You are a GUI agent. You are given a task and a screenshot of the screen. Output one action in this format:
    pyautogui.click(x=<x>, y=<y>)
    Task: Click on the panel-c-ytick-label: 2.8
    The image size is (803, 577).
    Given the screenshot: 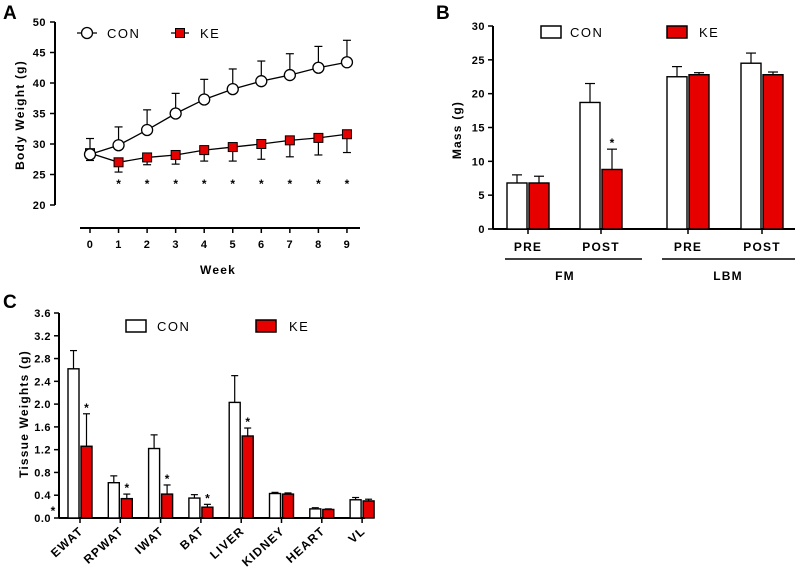 What is the action you would take?
    pyautogui.click(x=42, y=360)
    